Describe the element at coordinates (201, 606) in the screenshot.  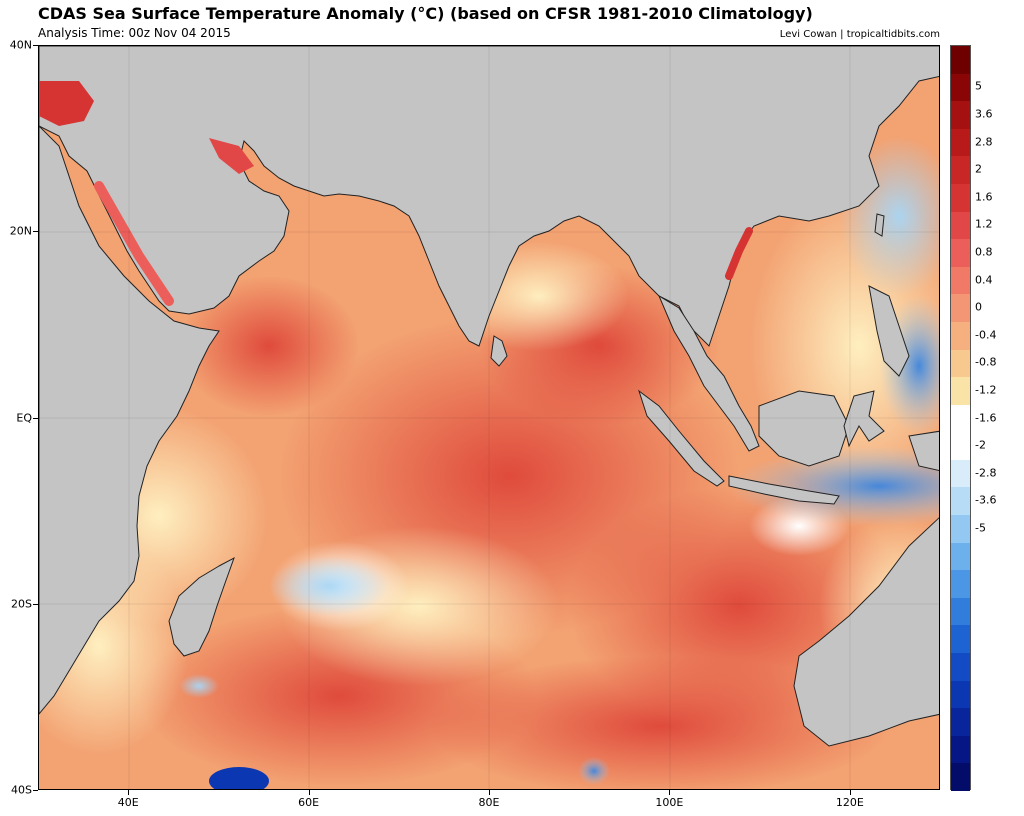
I see `madagascar` at that location.